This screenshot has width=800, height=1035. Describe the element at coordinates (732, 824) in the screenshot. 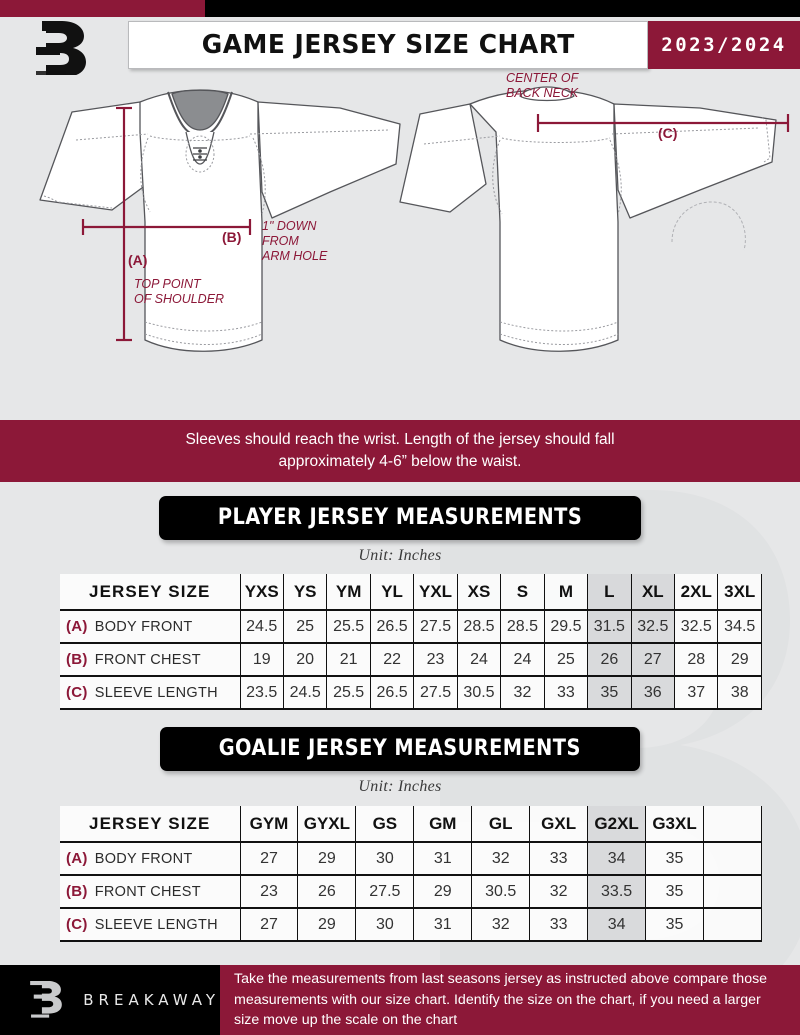

I see `size-column-header-empty` at that location.